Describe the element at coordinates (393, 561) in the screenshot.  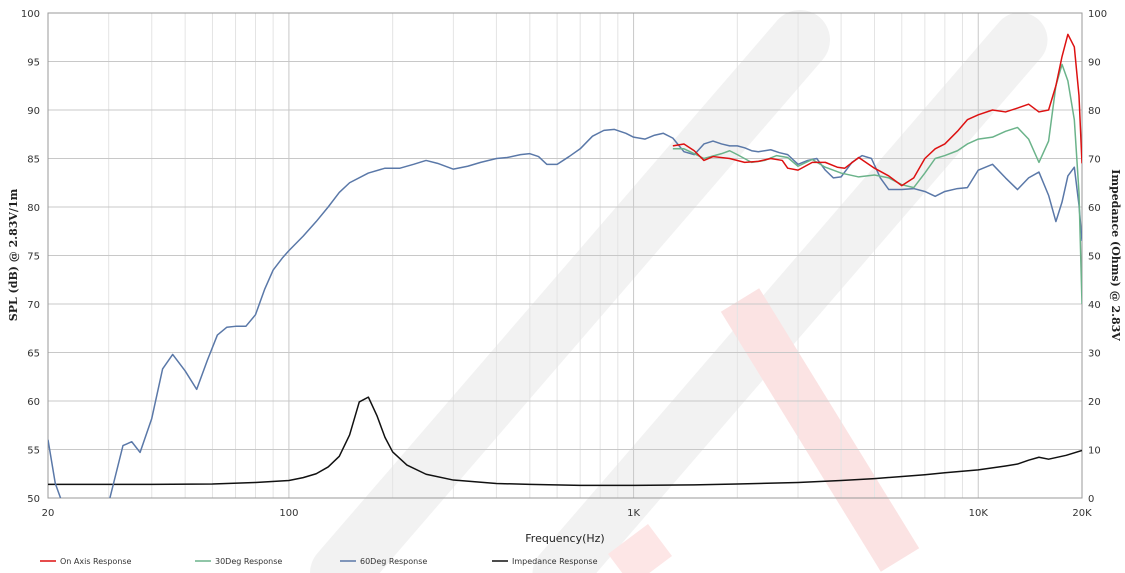
I see `legend-label-60deg-response: 60Deg Response` at that location.